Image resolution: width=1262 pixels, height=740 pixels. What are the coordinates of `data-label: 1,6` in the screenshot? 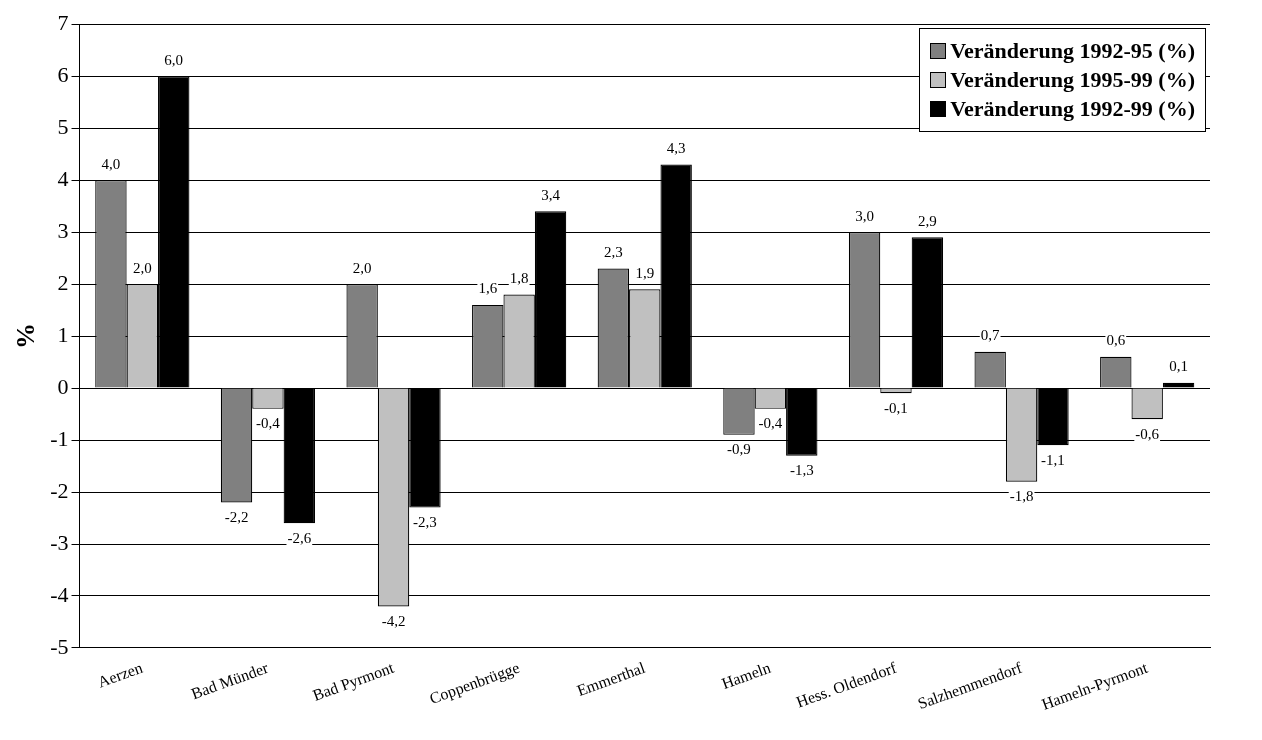 It's located at (488, 288).